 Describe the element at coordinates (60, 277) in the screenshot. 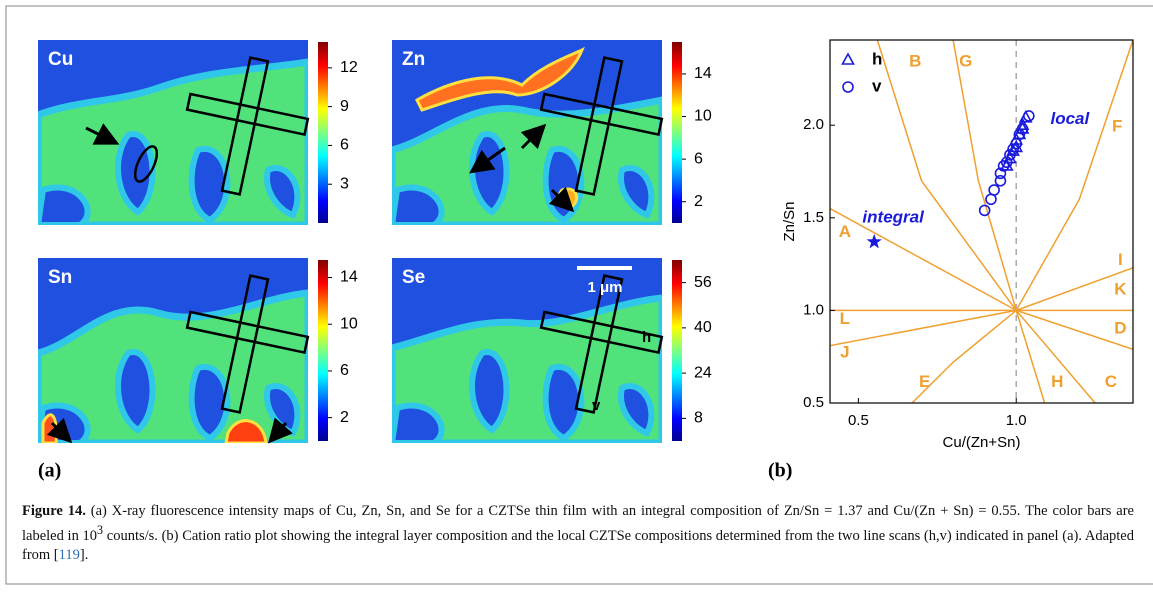

I see `map-element-label: Sn` at that location.